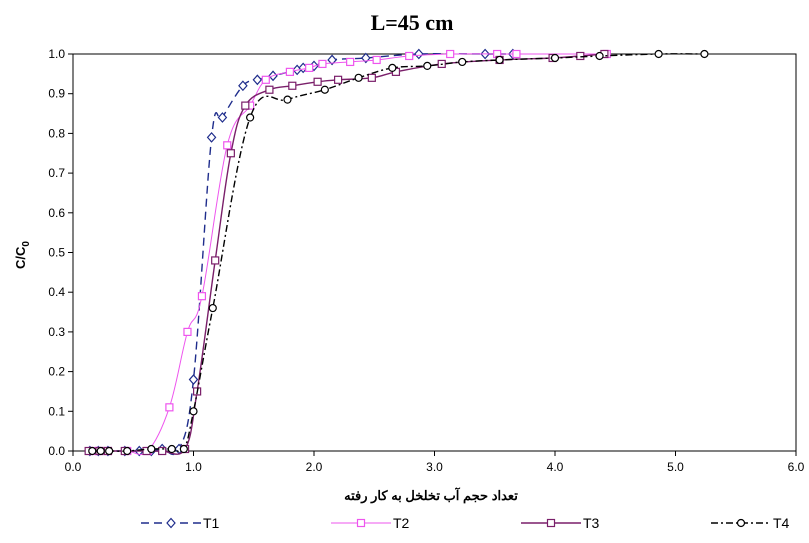 This screenshot has width=809, height=543. What do you see at coordinates (412, 22) in the screenshot?
I see `chart-title: L=45 cm` at bounding box center [412, 22].